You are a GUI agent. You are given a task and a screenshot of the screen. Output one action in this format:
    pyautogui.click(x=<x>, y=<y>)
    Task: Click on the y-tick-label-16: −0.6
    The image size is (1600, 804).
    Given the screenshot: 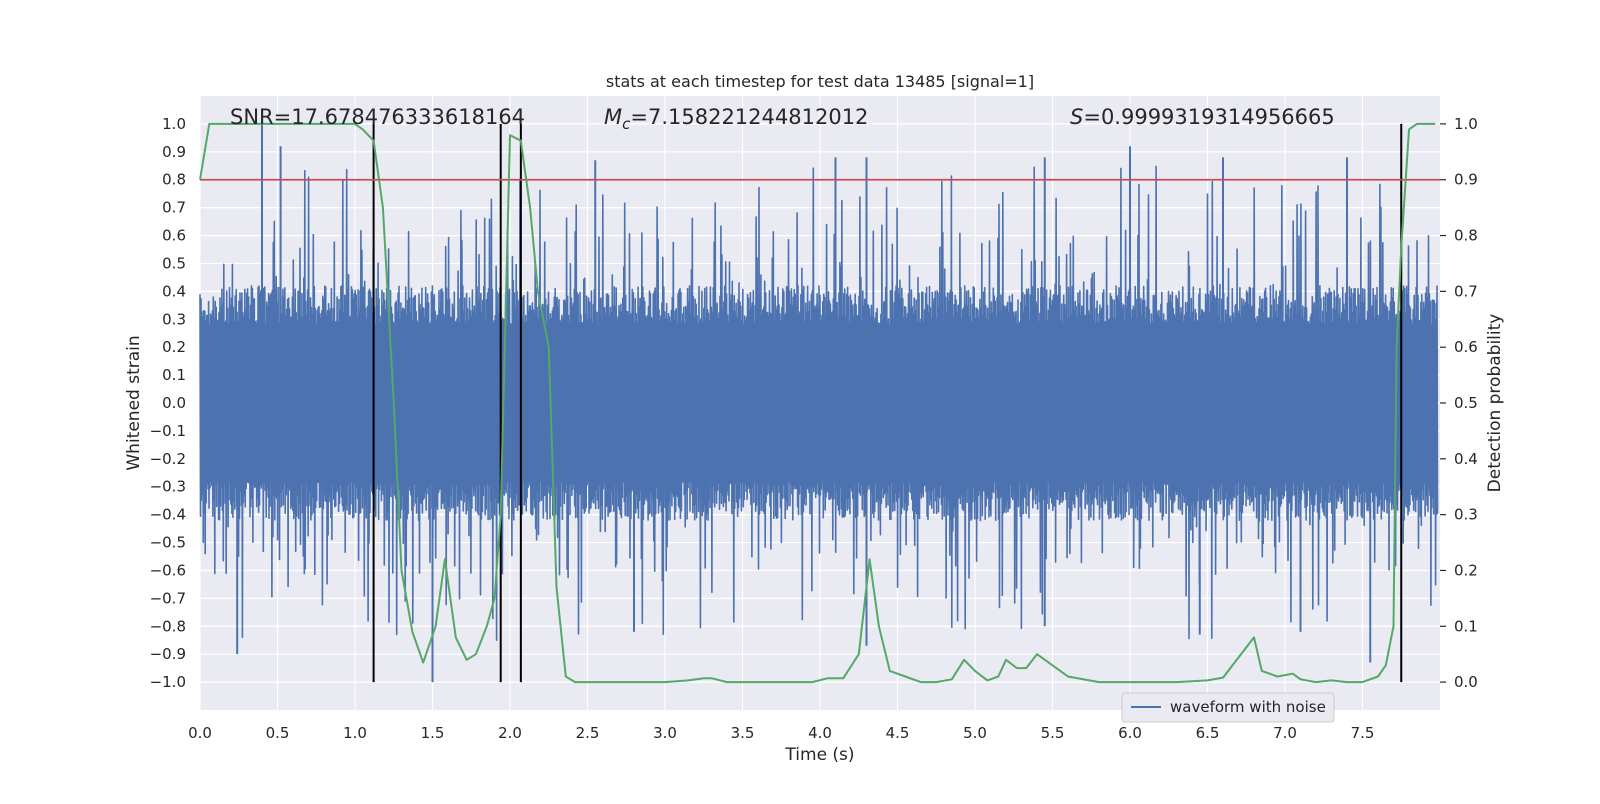 What is the action you would take?
    pyautogui.click(x=168, y=570)
    